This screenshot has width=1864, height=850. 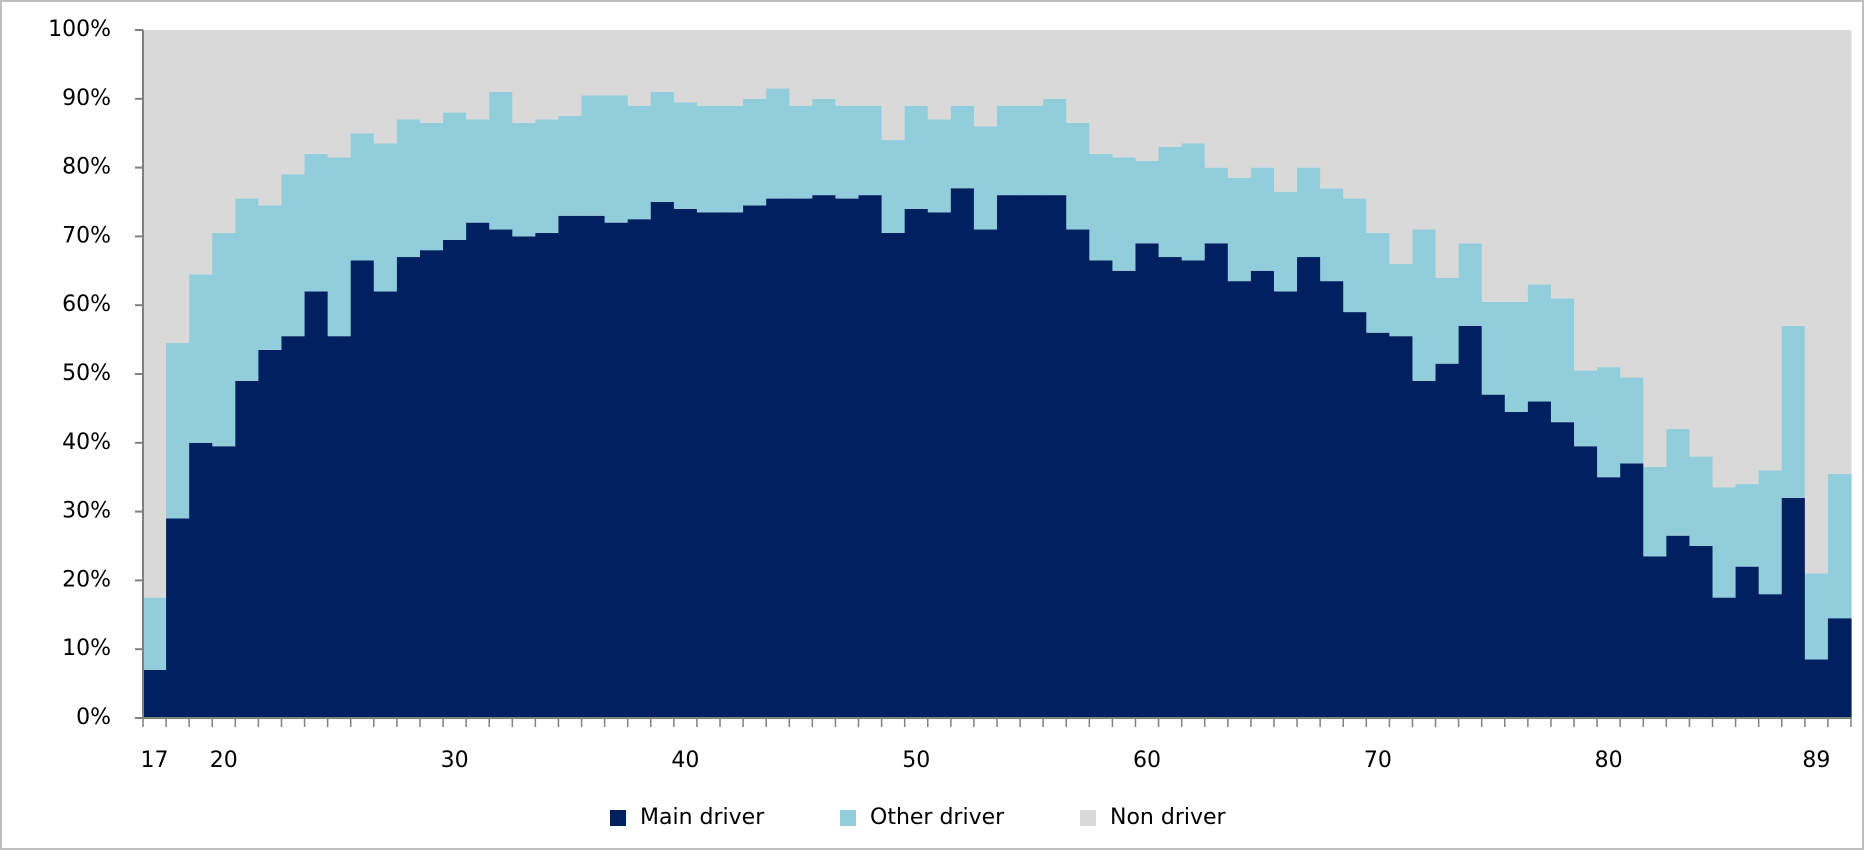 I want to click on legend-label: Other driver, so click(x=937, y=817).